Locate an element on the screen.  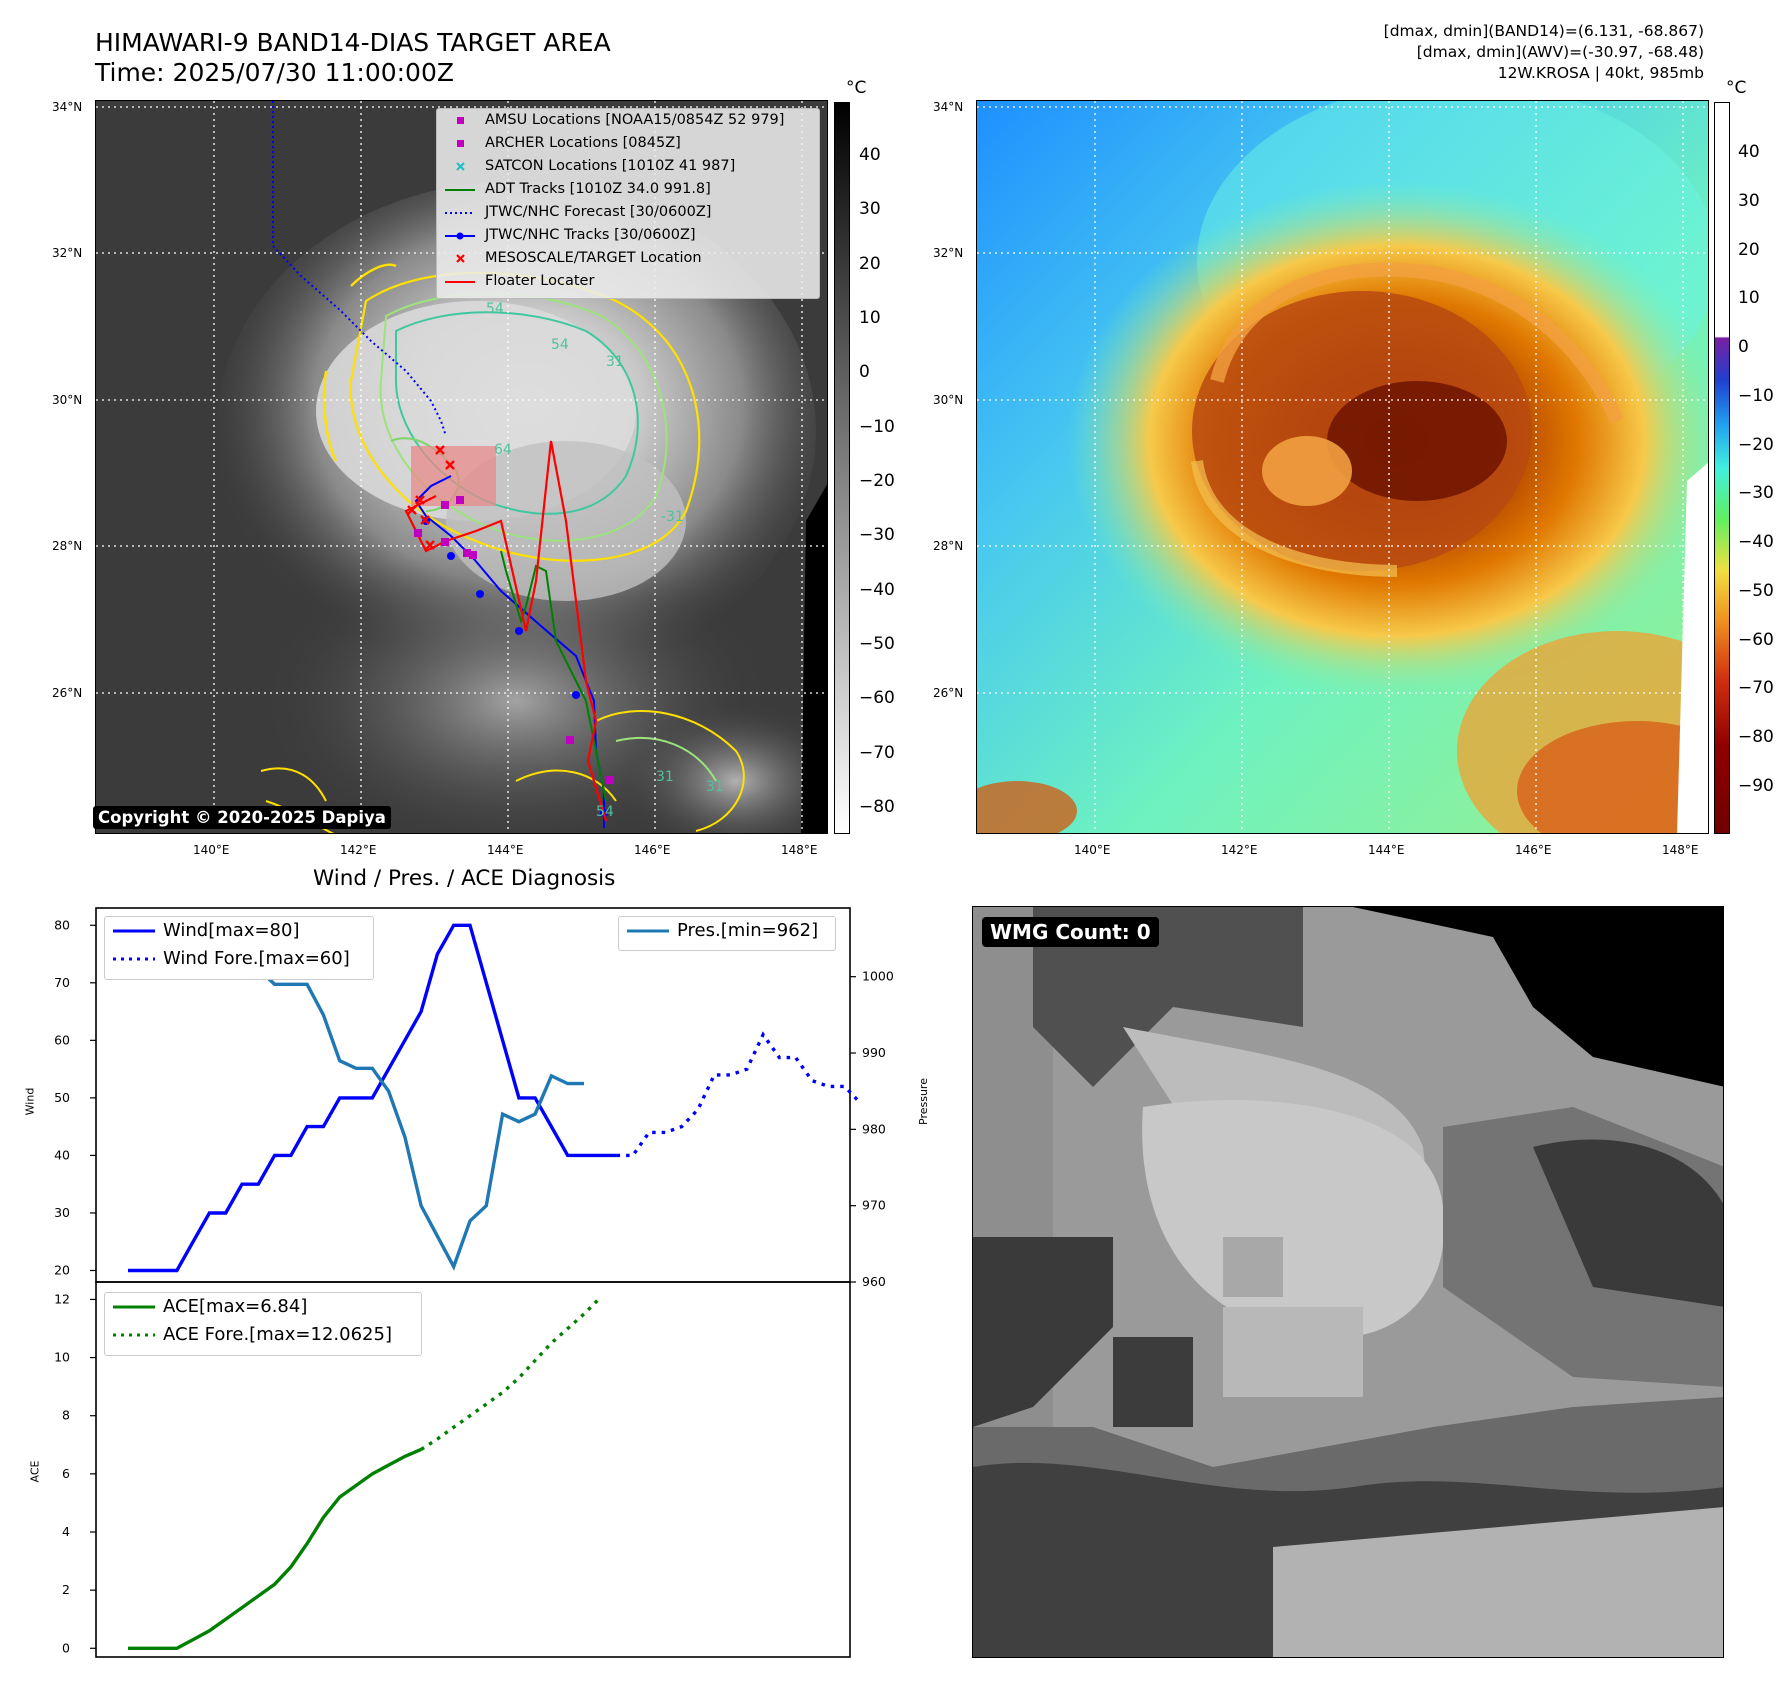
pressure-axis-tick-label: 1000 is located at coordinates (878, 976).